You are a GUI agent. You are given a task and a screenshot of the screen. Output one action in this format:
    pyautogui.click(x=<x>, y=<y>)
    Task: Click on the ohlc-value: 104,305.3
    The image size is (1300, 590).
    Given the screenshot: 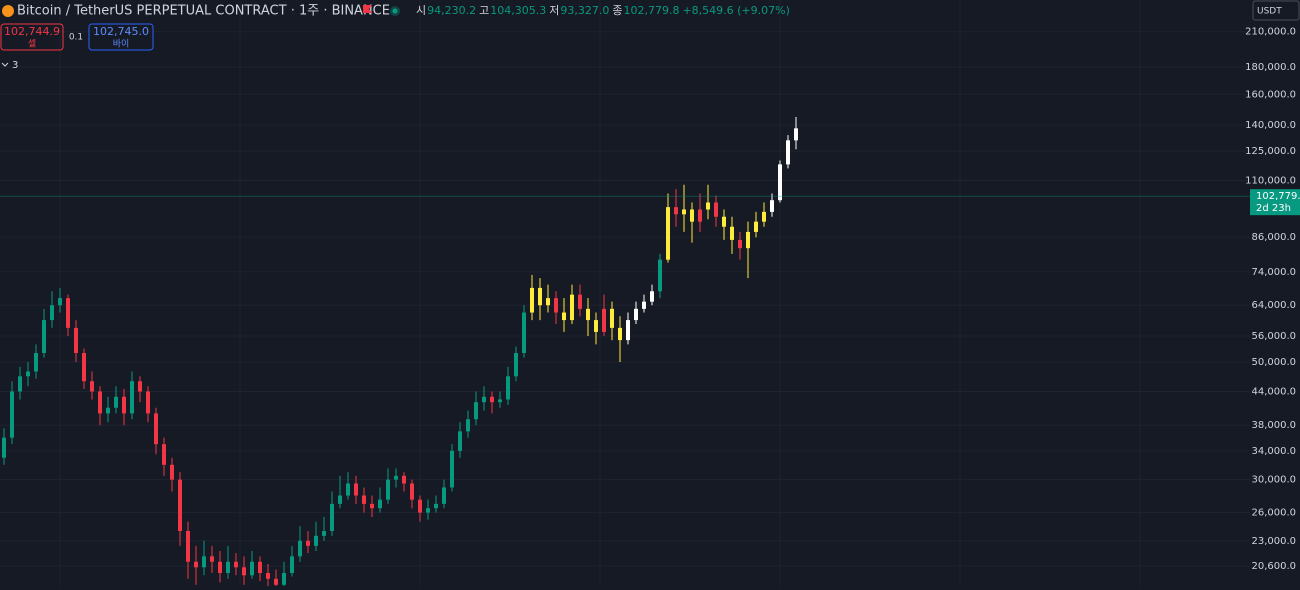 What is the action you would take?
    pyautogui.click(x=518, y=10)
    